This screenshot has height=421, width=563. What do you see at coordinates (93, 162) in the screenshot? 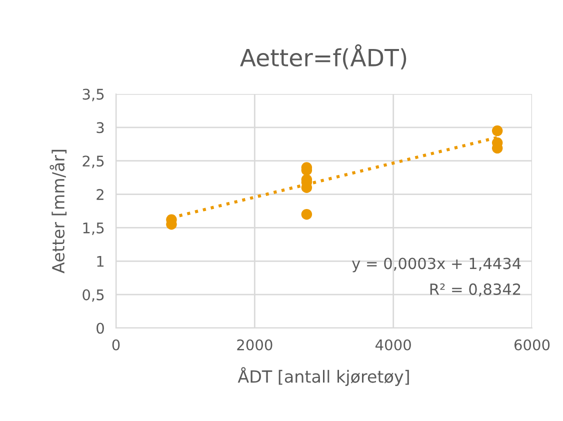
I see `y-tick-label: 2,5` at bounding box center [93, 162].